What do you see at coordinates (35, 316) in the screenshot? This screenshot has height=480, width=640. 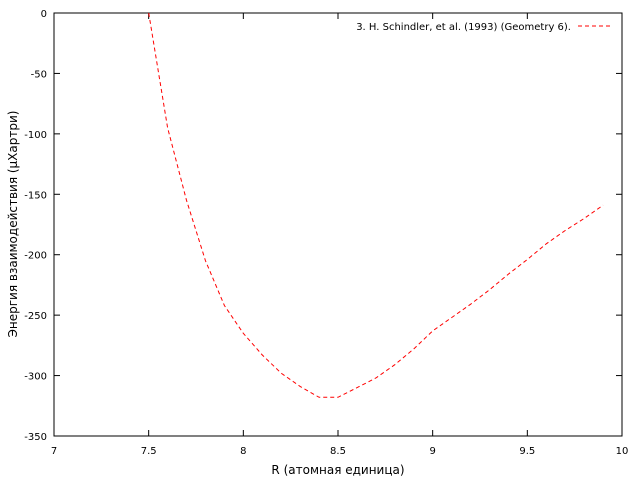 I see `y-tick-label: -250` at bounding box center [35, 316].